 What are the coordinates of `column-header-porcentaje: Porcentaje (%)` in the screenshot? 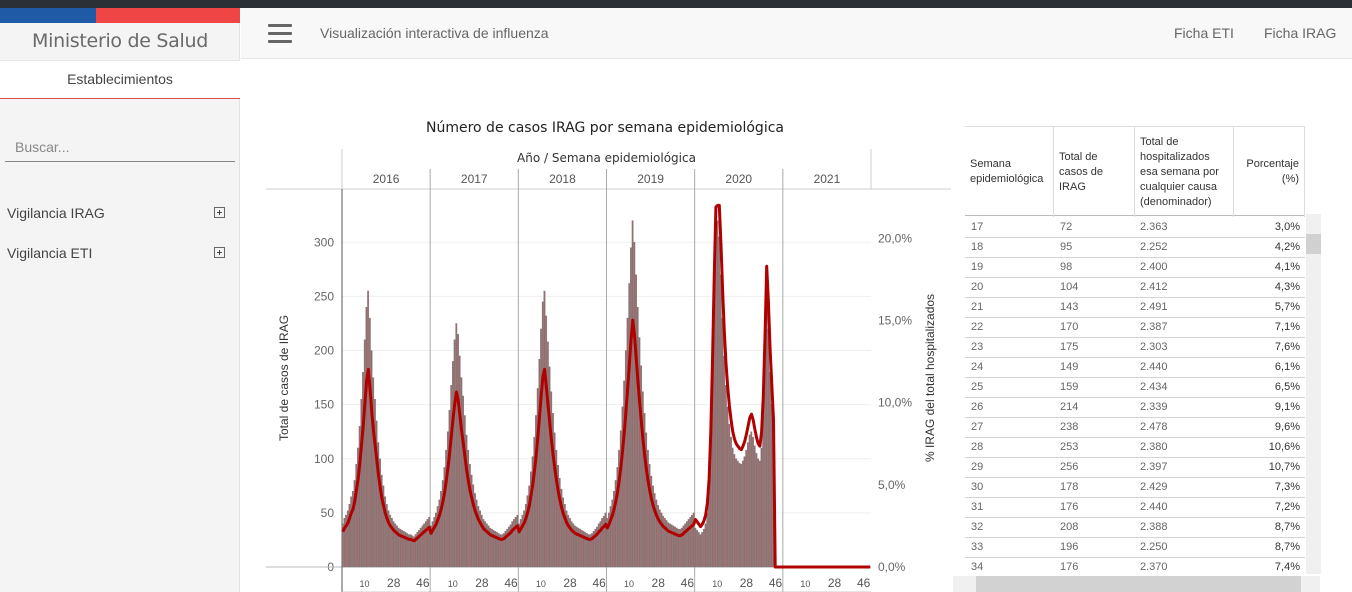 It's located at (1269, 172).